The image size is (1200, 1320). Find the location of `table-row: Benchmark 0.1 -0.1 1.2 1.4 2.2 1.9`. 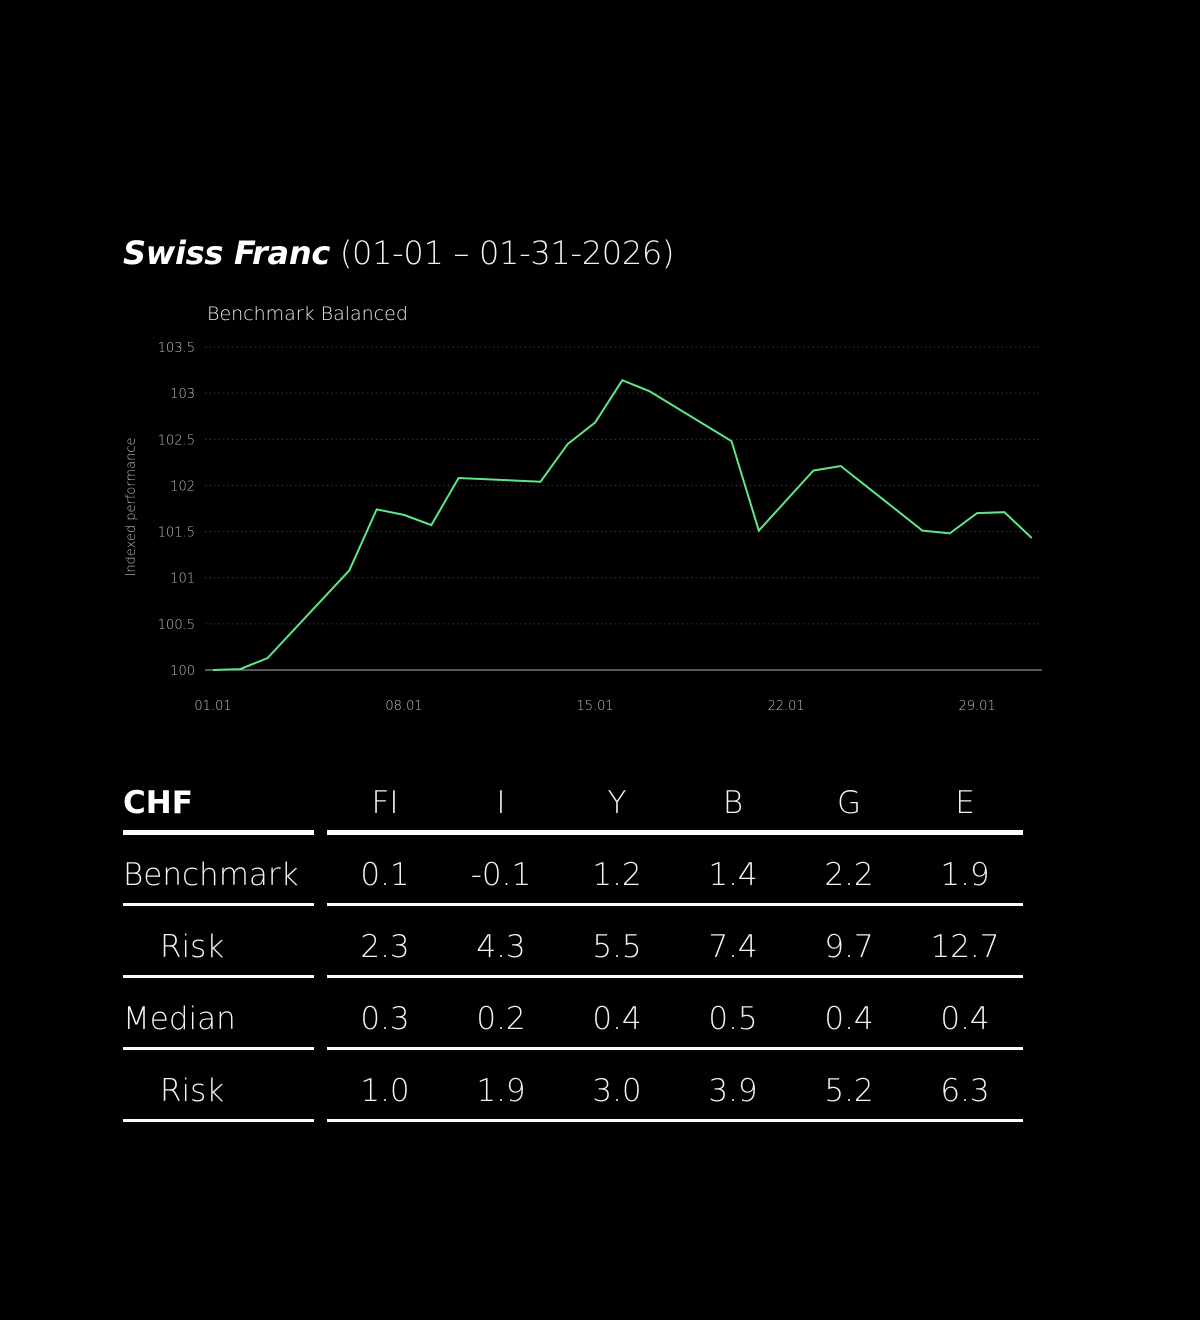

table-row: Benchmark 0.1 -0.1 1.2 1.4 2.2 1.9 is located at coordinates (573, 883).